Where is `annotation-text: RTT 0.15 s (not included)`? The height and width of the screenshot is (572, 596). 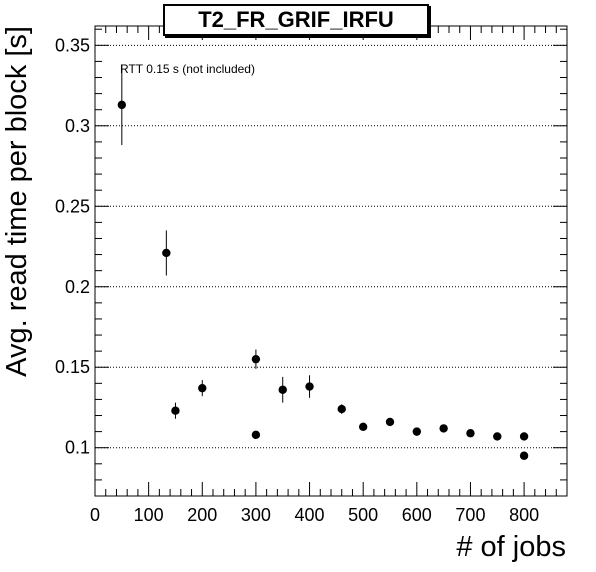 annotation-text: RTT 0.15 s (not included) is located at coordinates (187, 69).